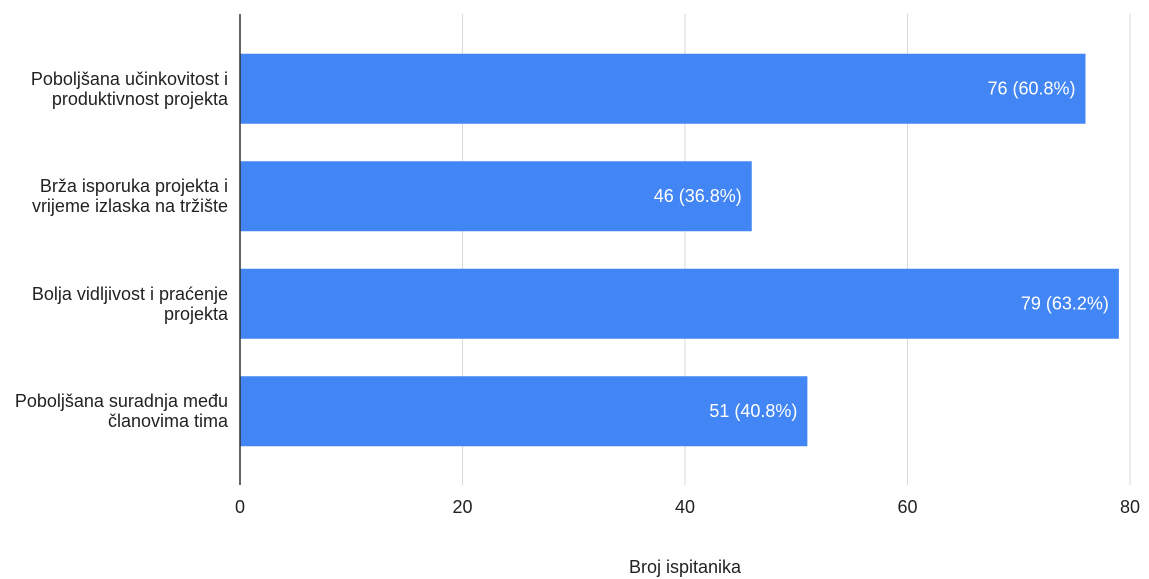 Image resolution: width=1149 pixels, height=579 pixels. What do you see at coordinates (698, 196) in the screenshot?
I see `value-label: 46 (36.8%)` at bounding box center [698, 196].